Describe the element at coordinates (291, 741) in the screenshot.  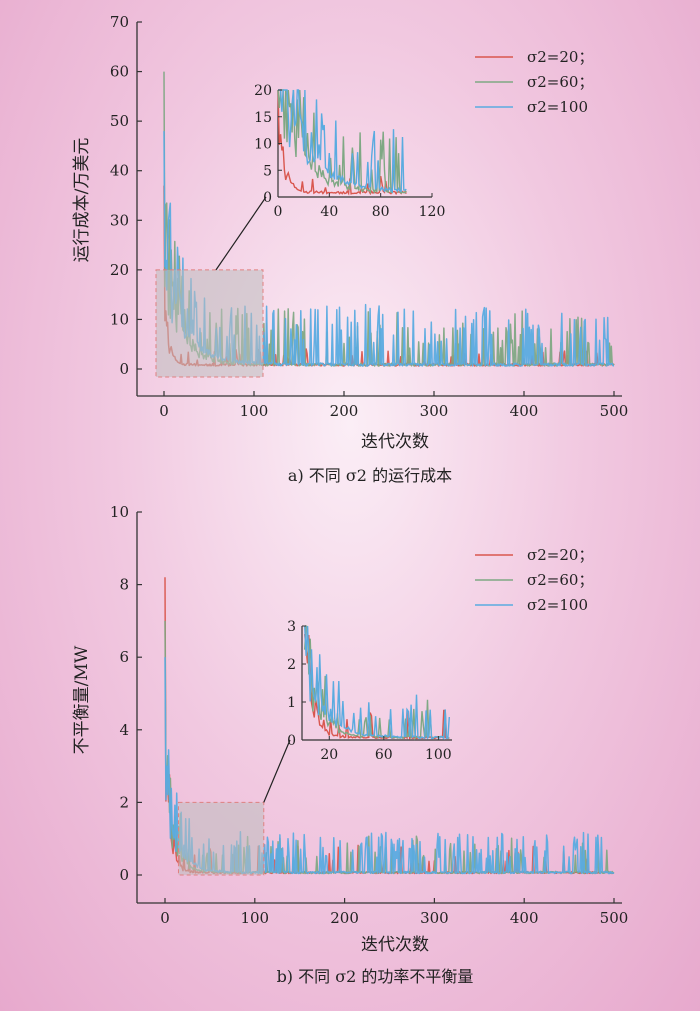
I see `b-inset-y-tick-label: 0` at that location.